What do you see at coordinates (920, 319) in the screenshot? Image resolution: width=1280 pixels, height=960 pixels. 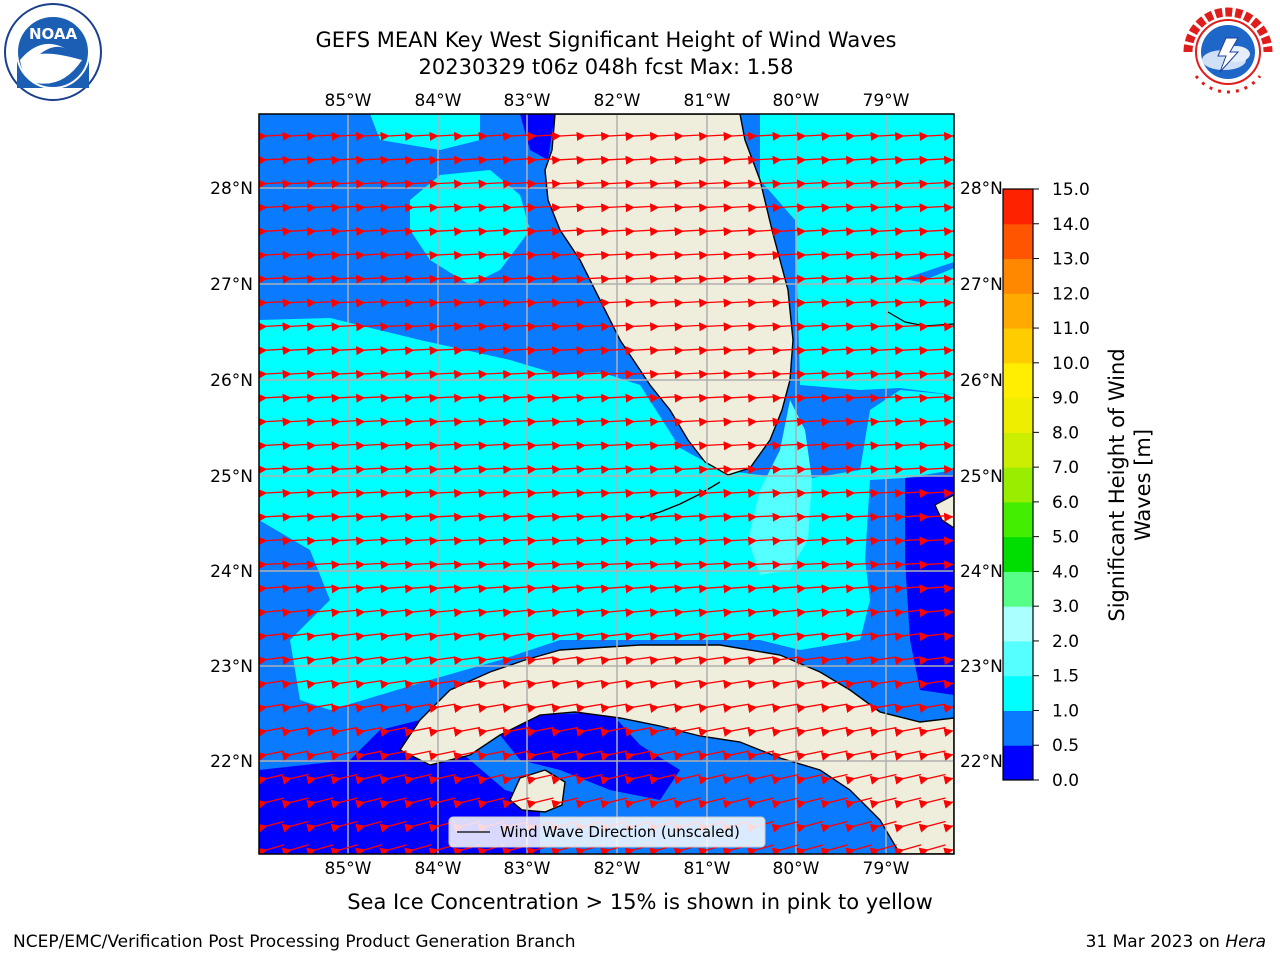 I see `land-grand-bahama` at bounding box center [920, 319].